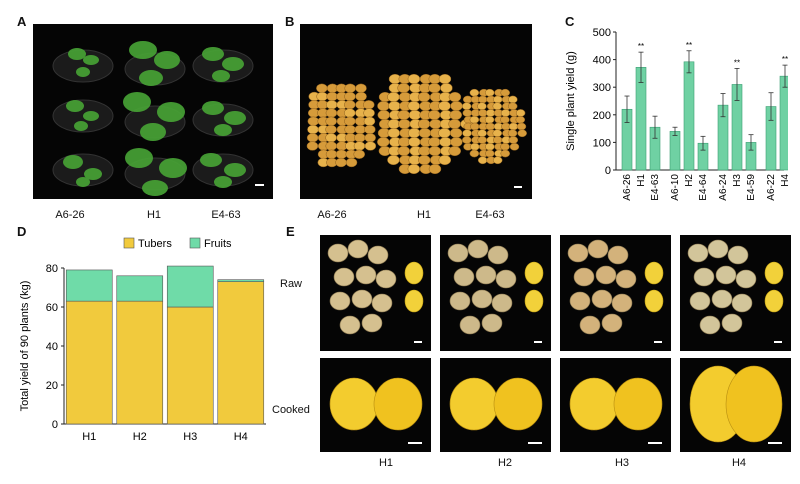 Image resolution: width=800 pixels, height=484 pixels. What do you see at coordinates (739, 463) in the screenshot?
I see `panel-e-col-h4: H4` at bounding box center [739, 463].